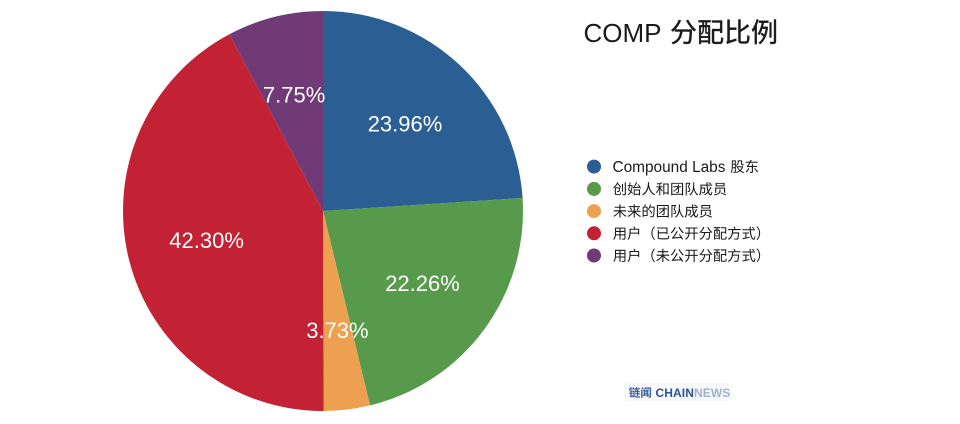 Image resolution: width=960 pixels, height=424 pixels. I want to click on svg-text: 42.30%, so click(206, 240).